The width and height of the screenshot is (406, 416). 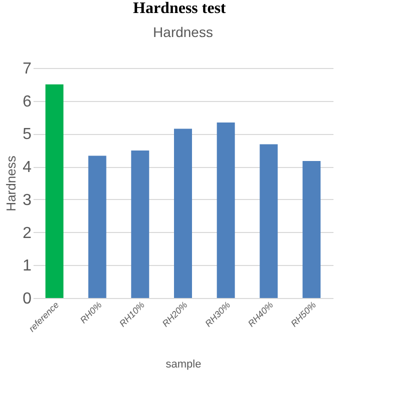 I want to click on y-tick-label: 2, so click(x=27, y=233).